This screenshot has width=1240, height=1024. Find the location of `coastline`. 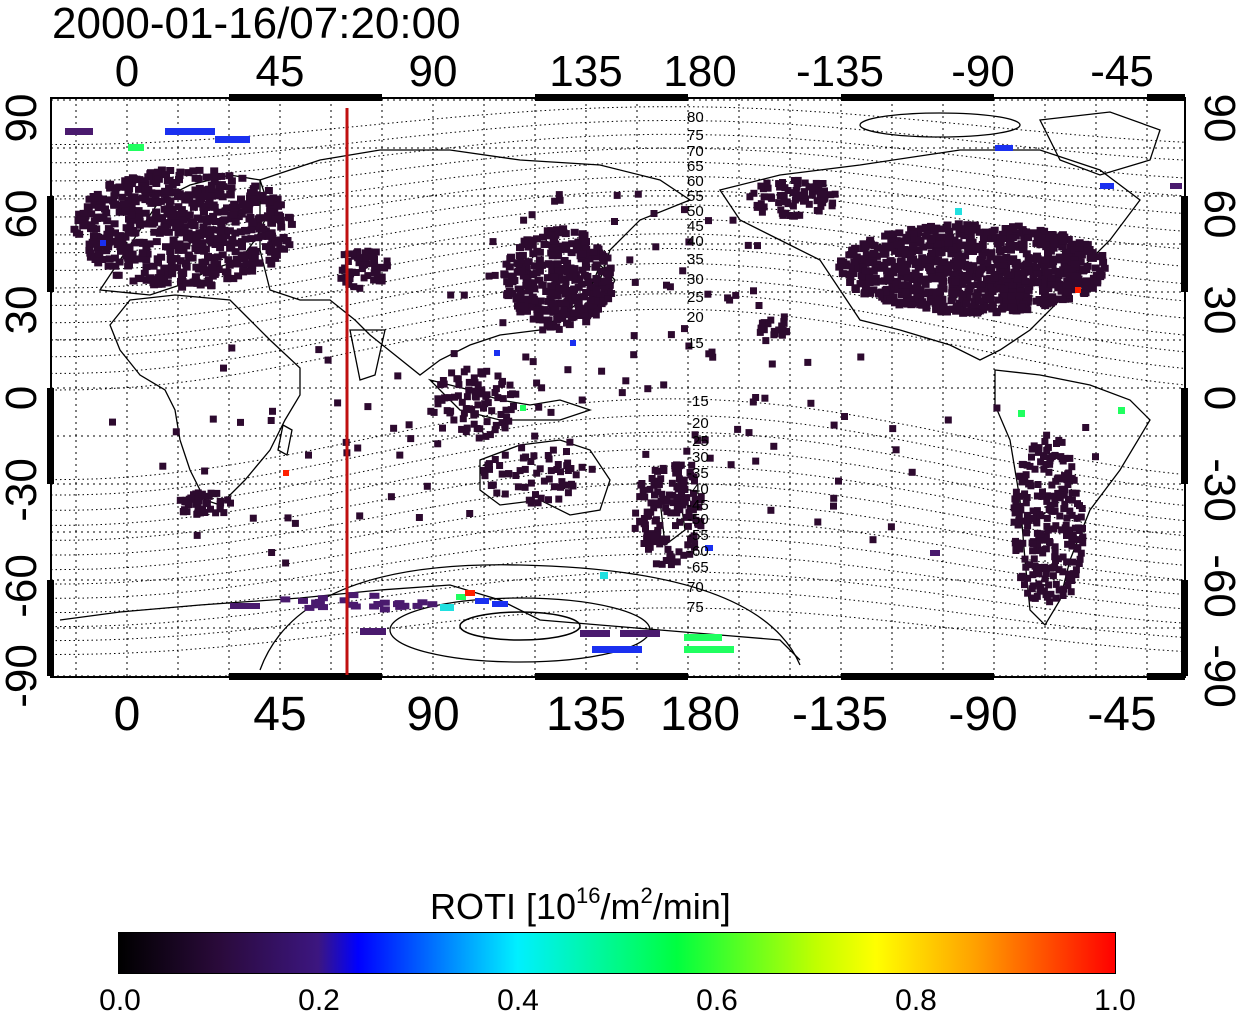

coastline is located at coordinates (367, 355).